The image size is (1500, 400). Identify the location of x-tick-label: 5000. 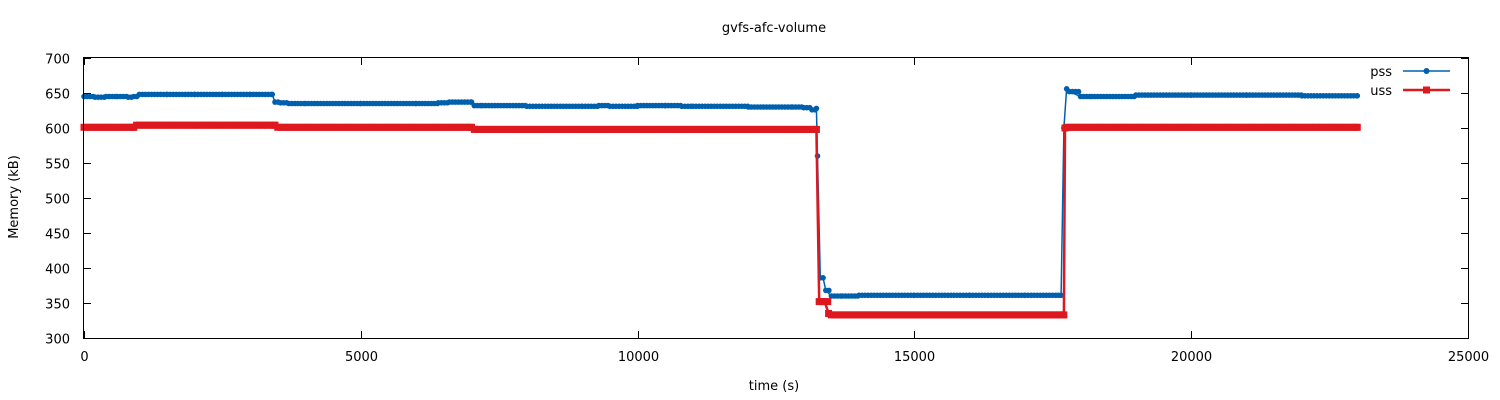
(361, 357).